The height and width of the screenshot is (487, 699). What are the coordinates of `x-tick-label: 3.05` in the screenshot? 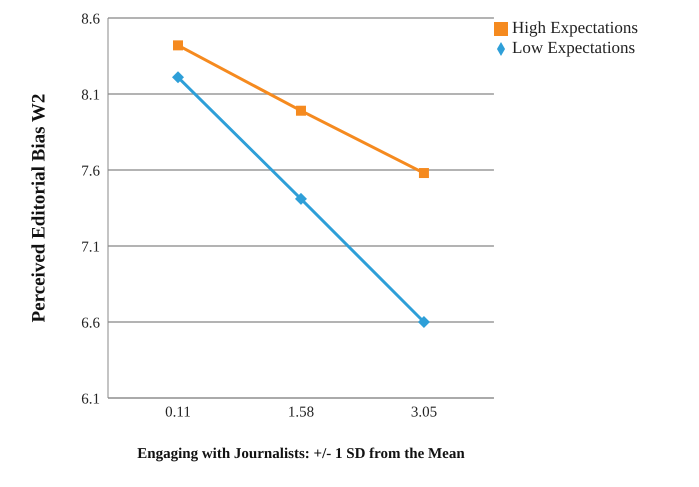 It's located at (424, 412).